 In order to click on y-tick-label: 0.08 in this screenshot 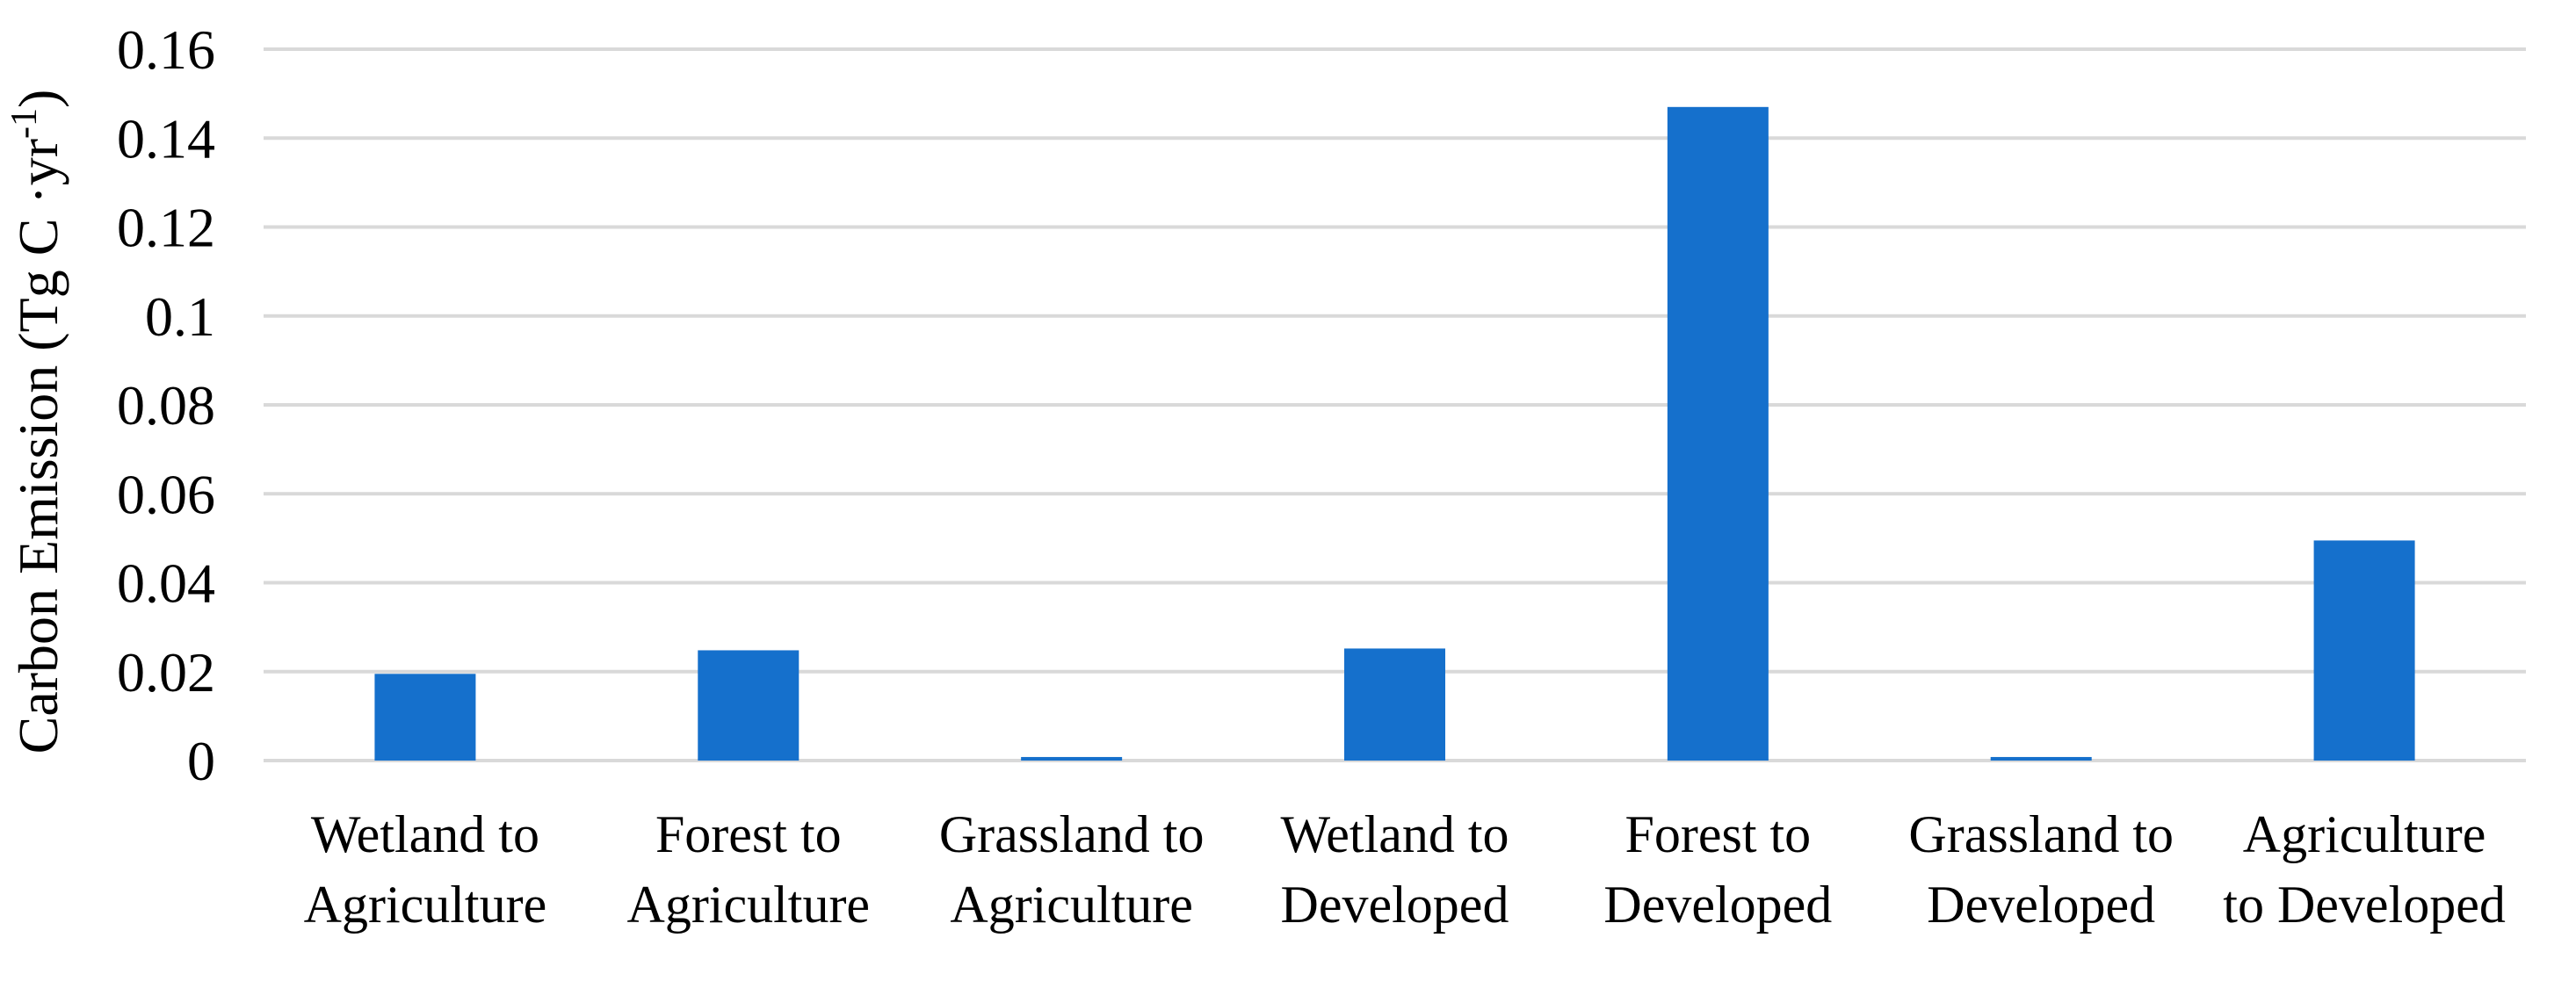, I will do `click(166, 405)`.